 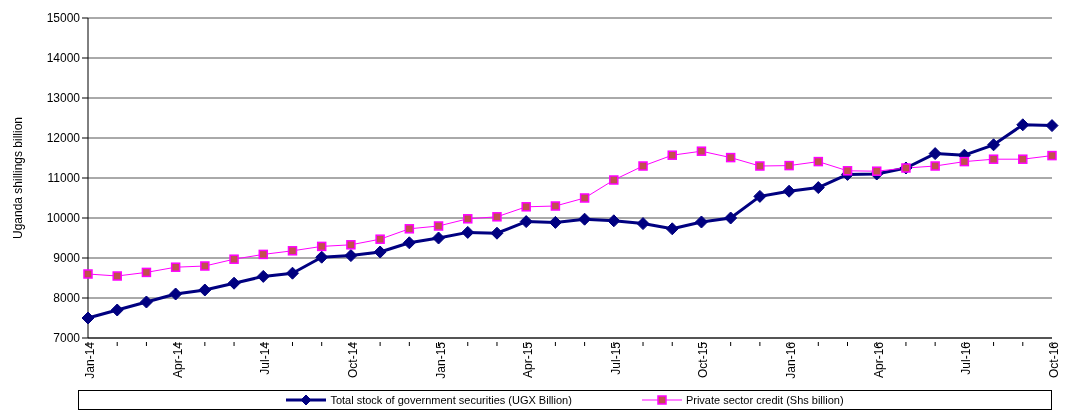 What do you see at coordinates (63, 98) in the screenshot?
I see `y-tick-label: 13000` at bounding box center [63, 98].